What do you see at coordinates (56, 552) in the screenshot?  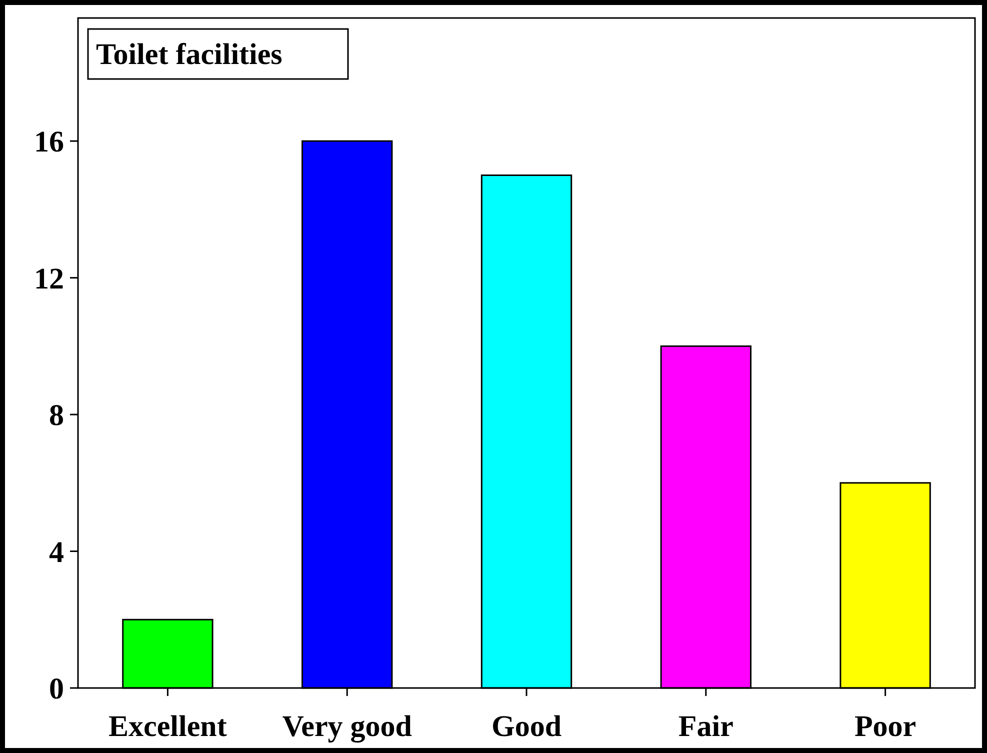 I see `y-tick-label: 4` at bounding box center [56, 552].